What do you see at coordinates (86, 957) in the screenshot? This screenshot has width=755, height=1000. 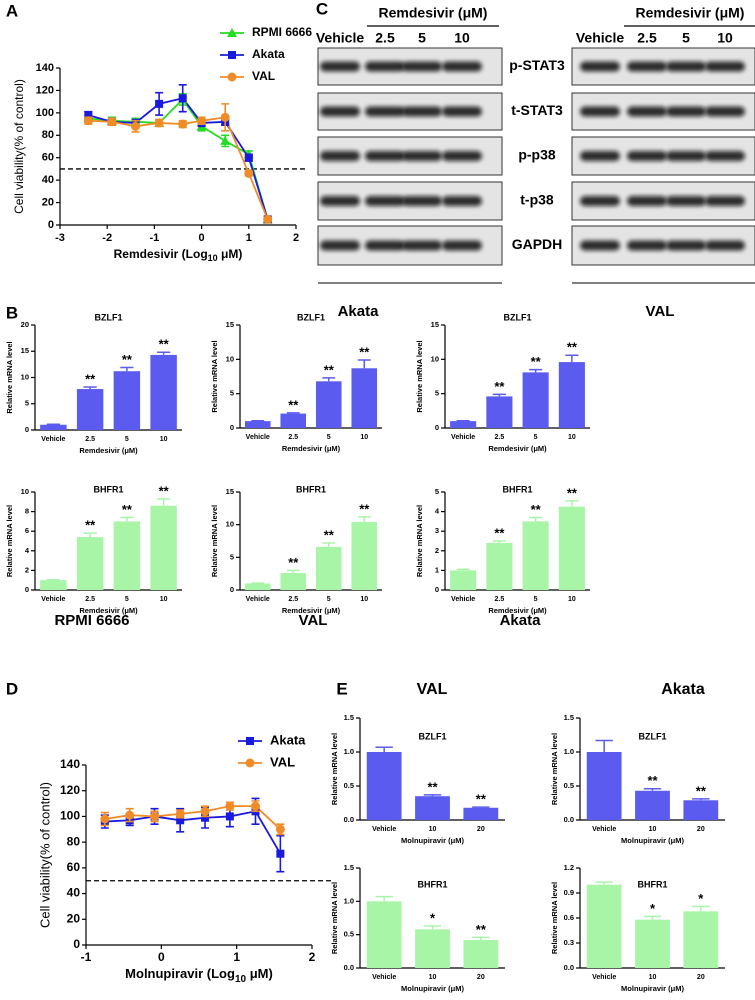 I see `x-tick-label: -1` at bounding box center [86, 957].